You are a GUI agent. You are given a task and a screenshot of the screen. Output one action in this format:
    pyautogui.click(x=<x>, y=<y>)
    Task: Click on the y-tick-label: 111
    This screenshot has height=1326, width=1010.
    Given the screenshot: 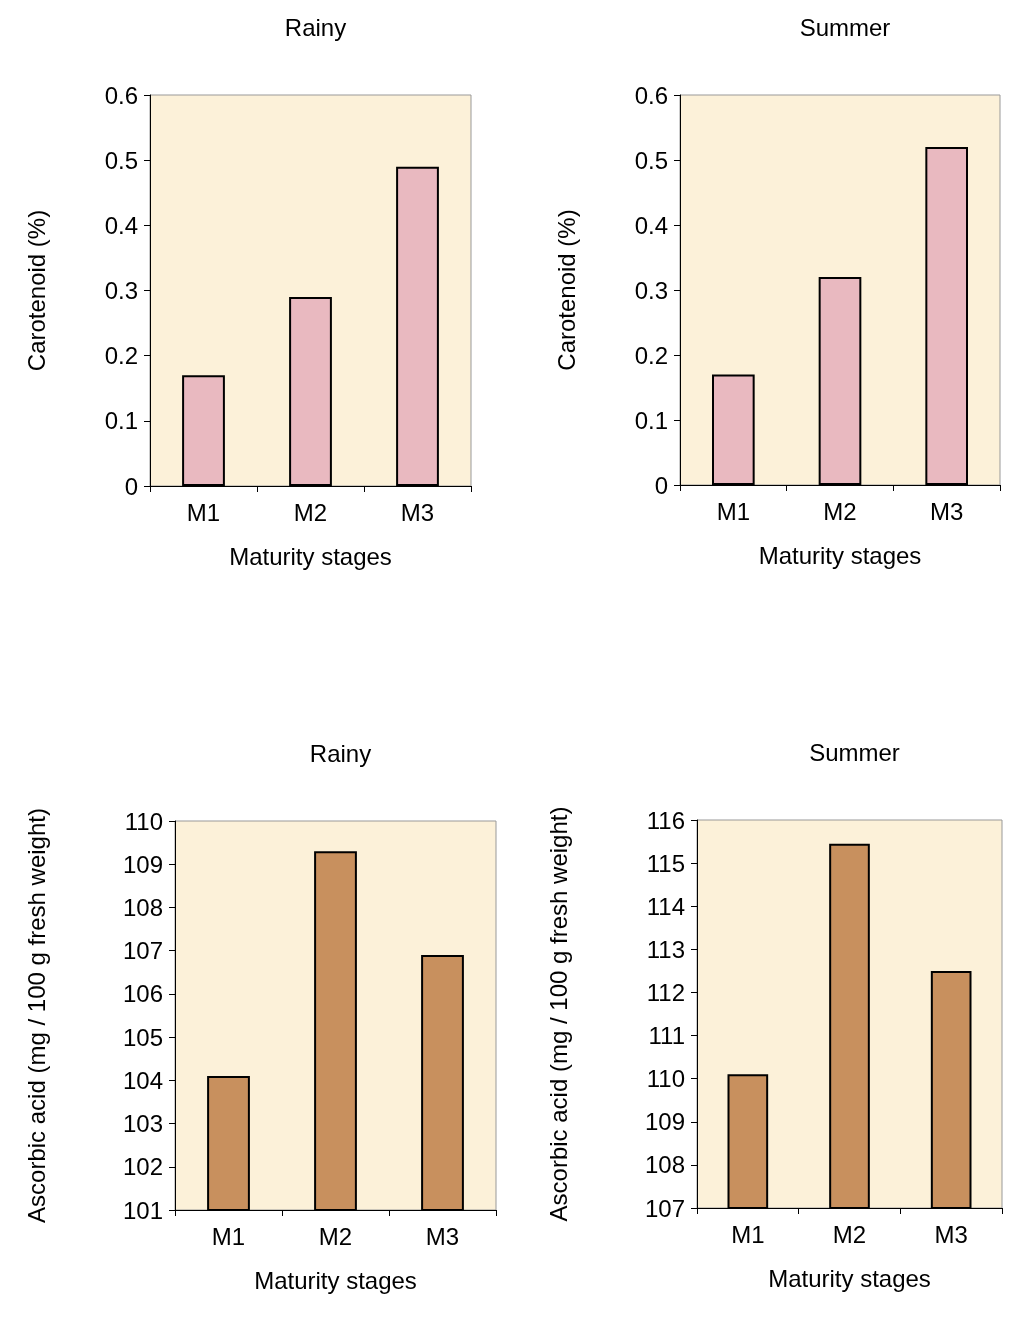 What is the action you would take?
    pyautogui.click(x=666, y=1036)
    